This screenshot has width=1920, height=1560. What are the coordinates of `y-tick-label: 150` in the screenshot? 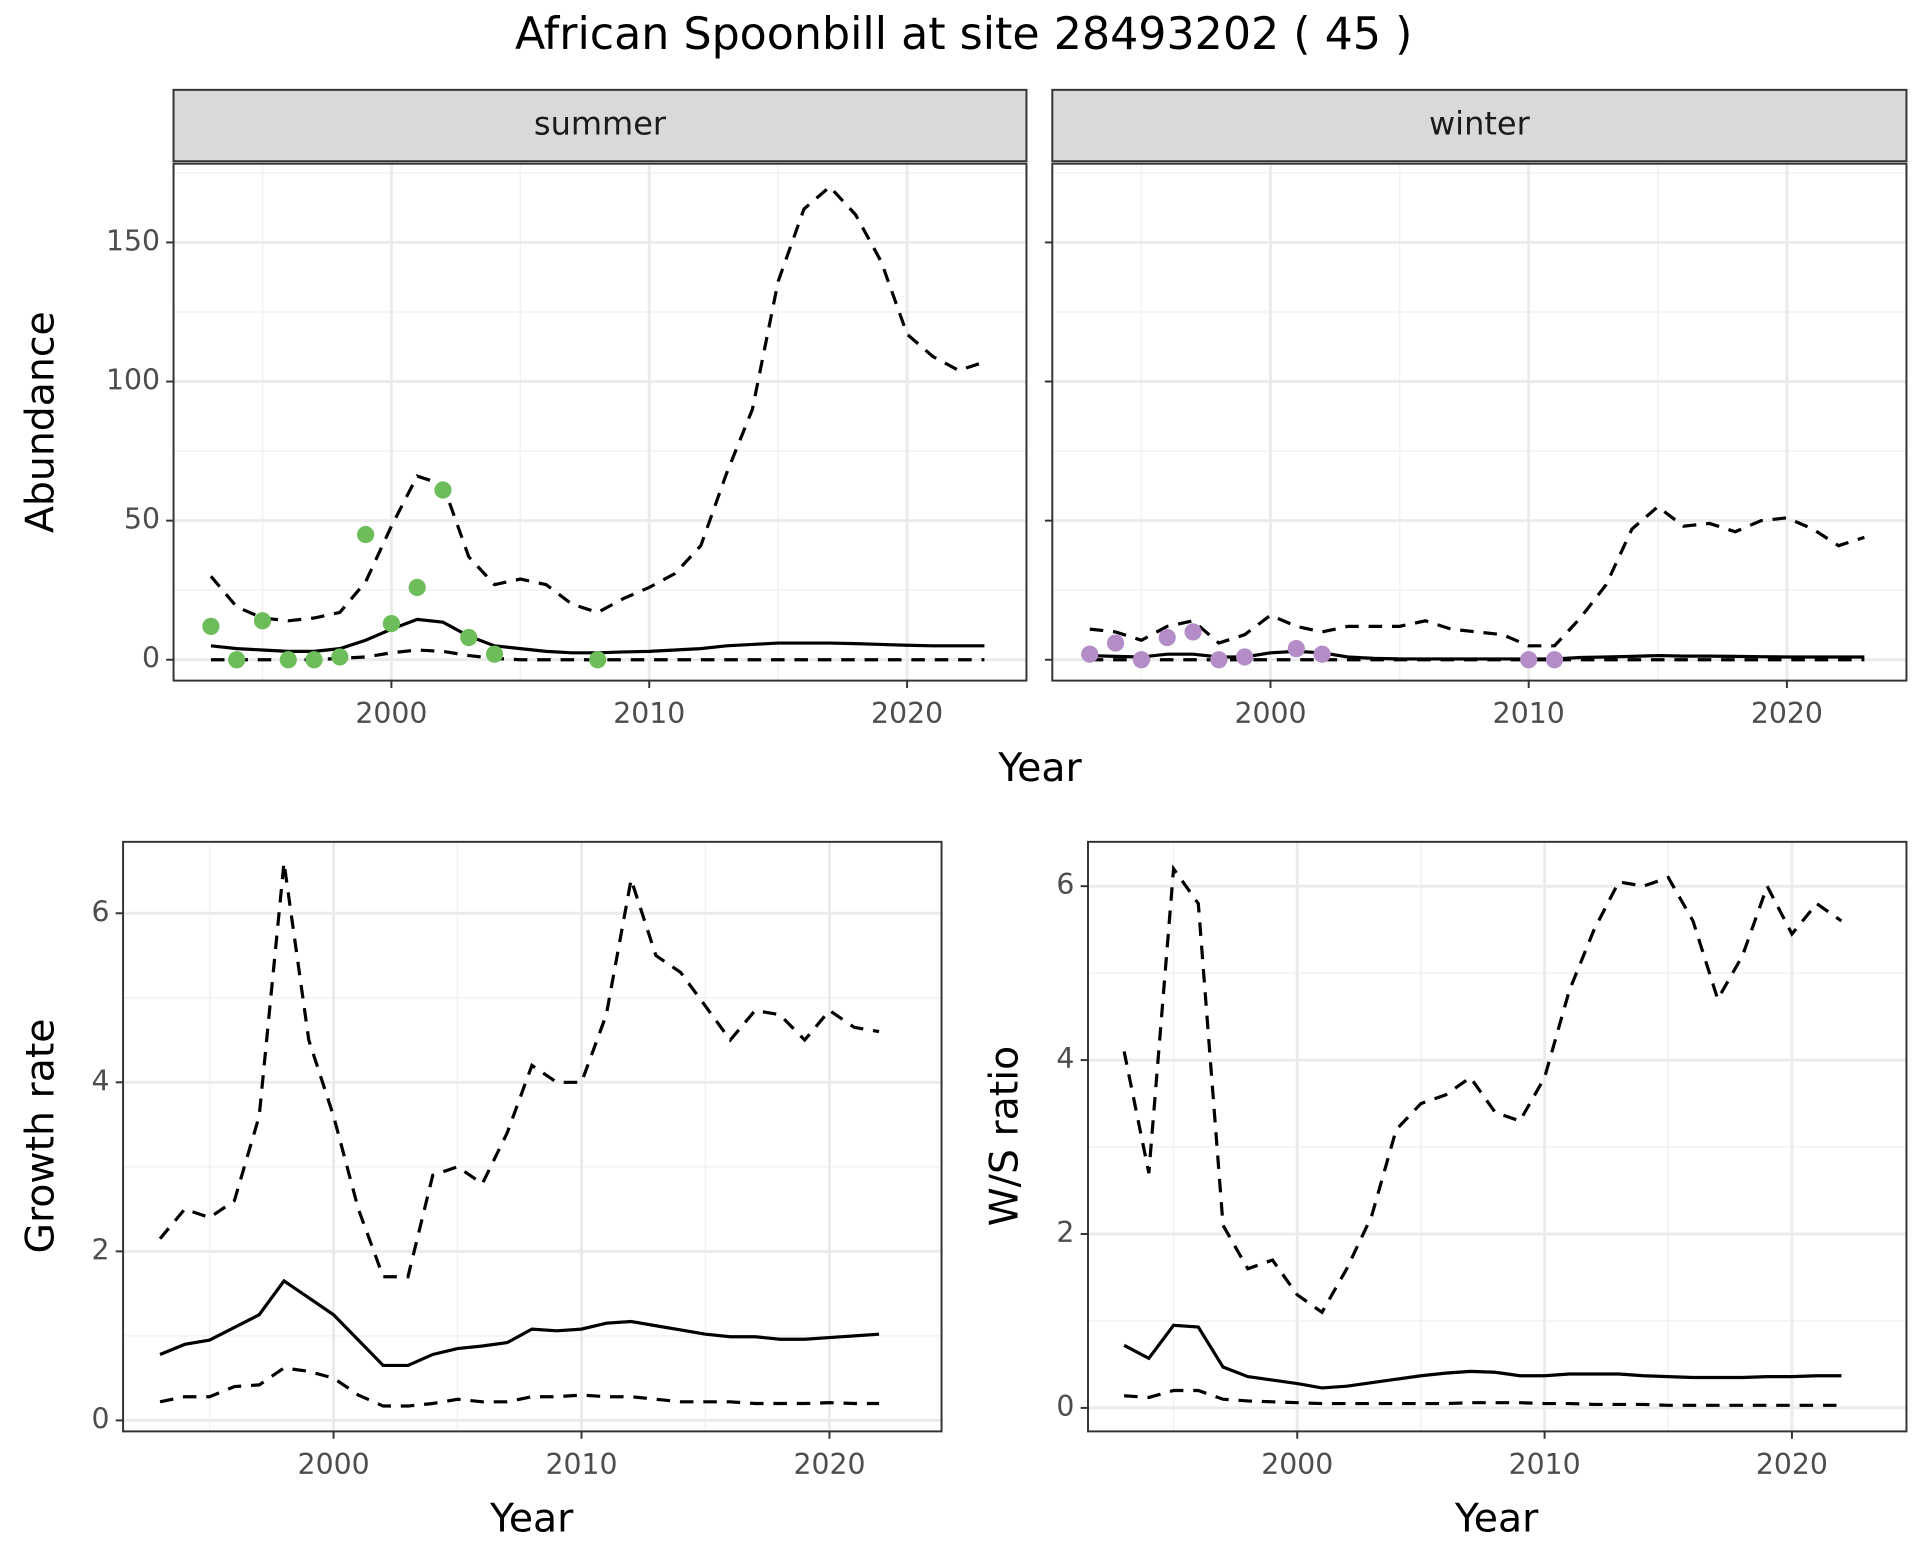 It's located at (133, 240).